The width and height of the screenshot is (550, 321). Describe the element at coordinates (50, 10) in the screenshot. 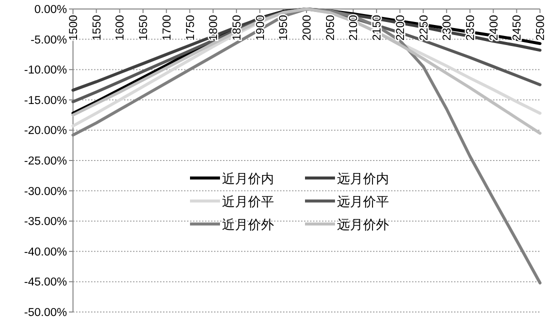

I see `y-tick-label: 0.00%` at that location.